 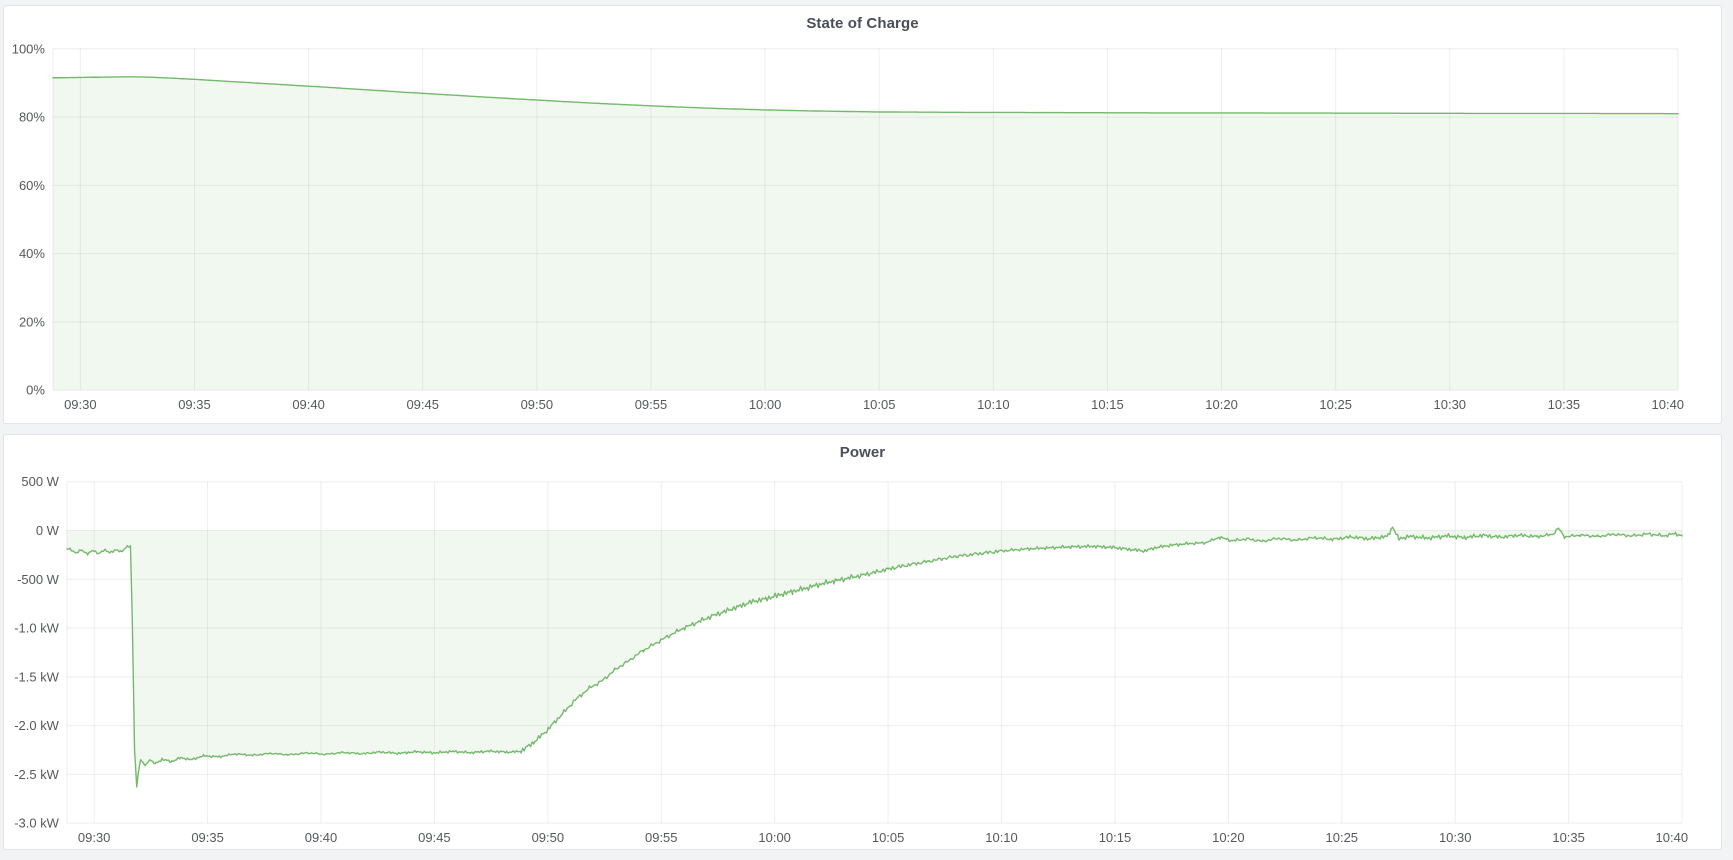 I want to click on y-tick-label: -2.5 kW, so click(x=36, y=774).